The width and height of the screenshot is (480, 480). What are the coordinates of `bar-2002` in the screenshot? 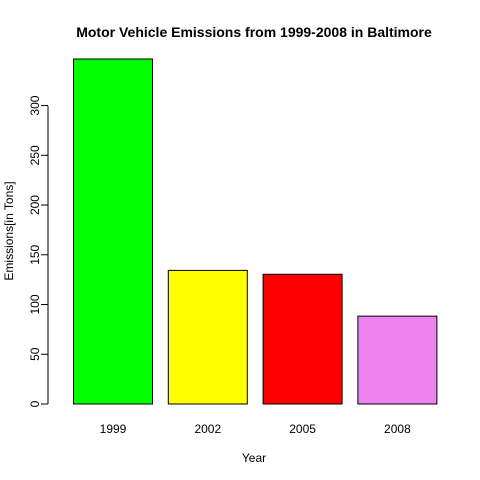 It's located at (207, 337).